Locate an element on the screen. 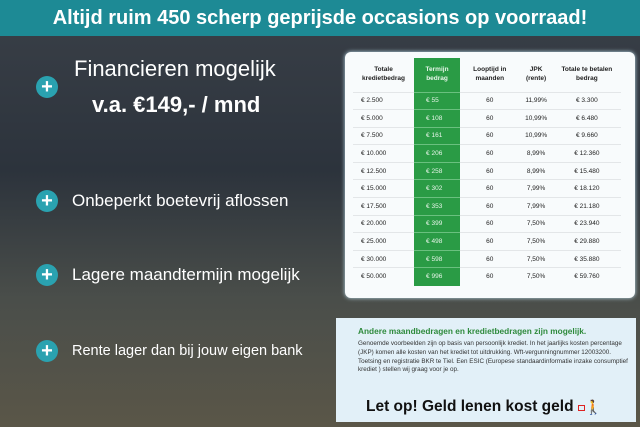  table-row: € 50.000 € 996 60 7,50% € 59.760 is located at coordinates (487, 276).